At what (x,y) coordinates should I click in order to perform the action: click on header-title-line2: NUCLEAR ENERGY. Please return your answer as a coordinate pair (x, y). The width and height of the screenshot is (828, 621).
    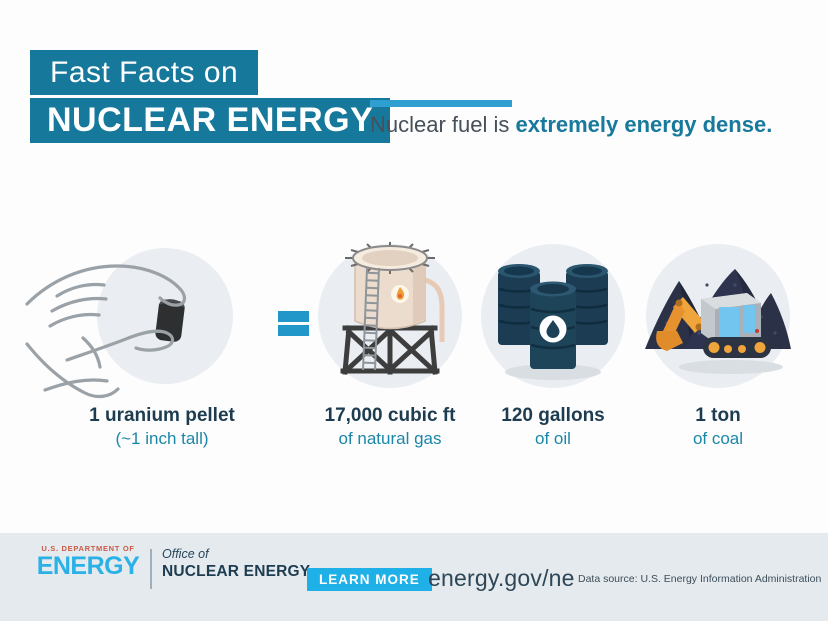
    Looking at the image, I should click on (210, 120).